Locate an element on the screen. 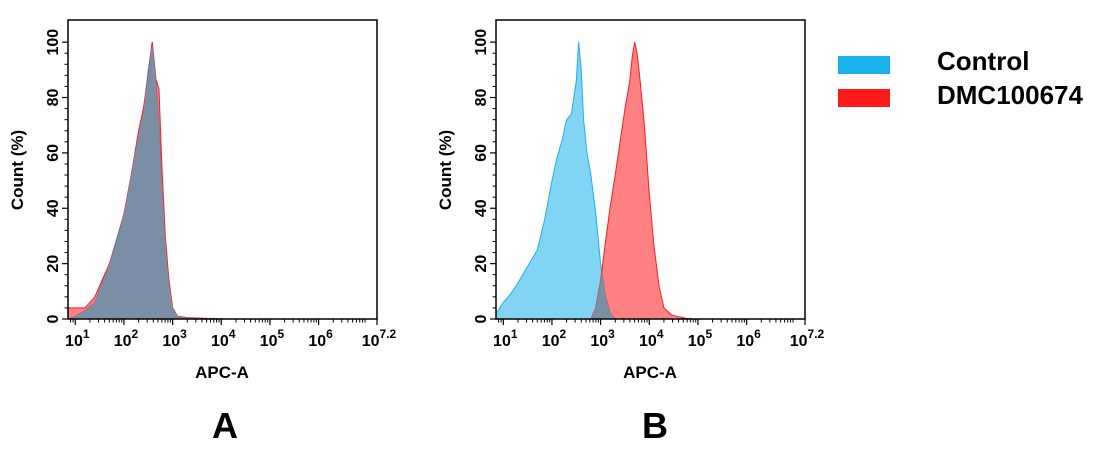 The image size is (1116, 456). legend-swatch-control is located at coordinates (864, 65).